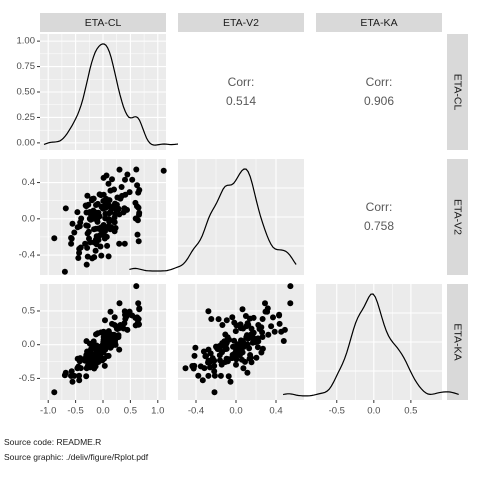 The width and height of the screenshot is (480, 480). I want to click on corr-label-1-2: Corr:, so click(241, 82).